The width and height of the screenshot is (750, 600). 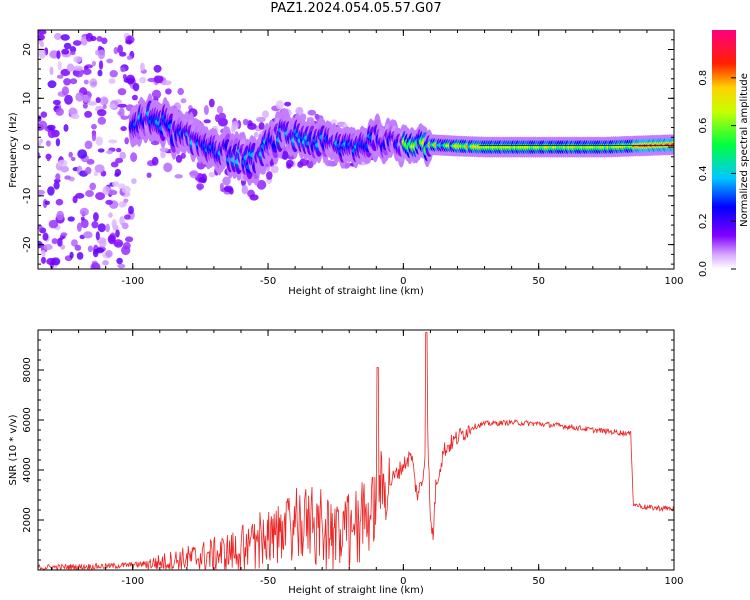 What do you see at coordinates (703, 78) in the screenshot?
I see `colorbar-tick-label: 0.8` at bounding box center [703, 78].